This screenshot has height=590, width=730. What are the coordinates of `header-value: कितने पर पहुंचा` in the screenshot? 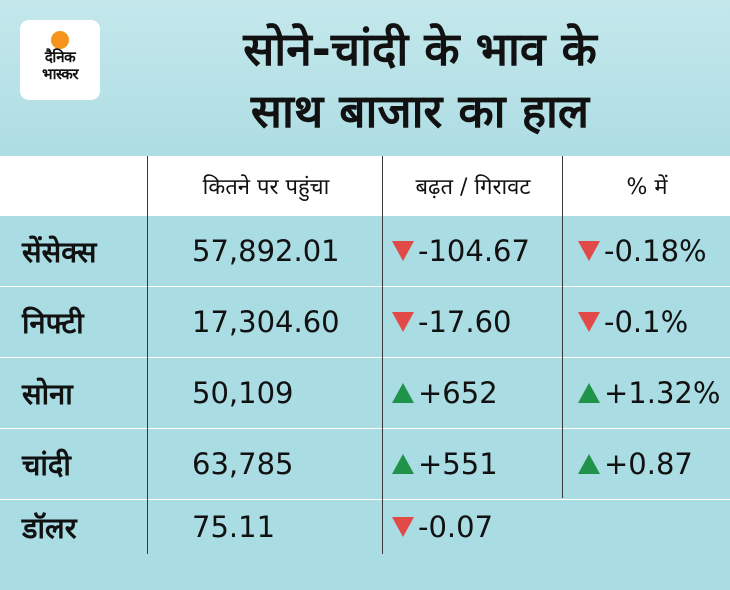 It's located at (266, 187).